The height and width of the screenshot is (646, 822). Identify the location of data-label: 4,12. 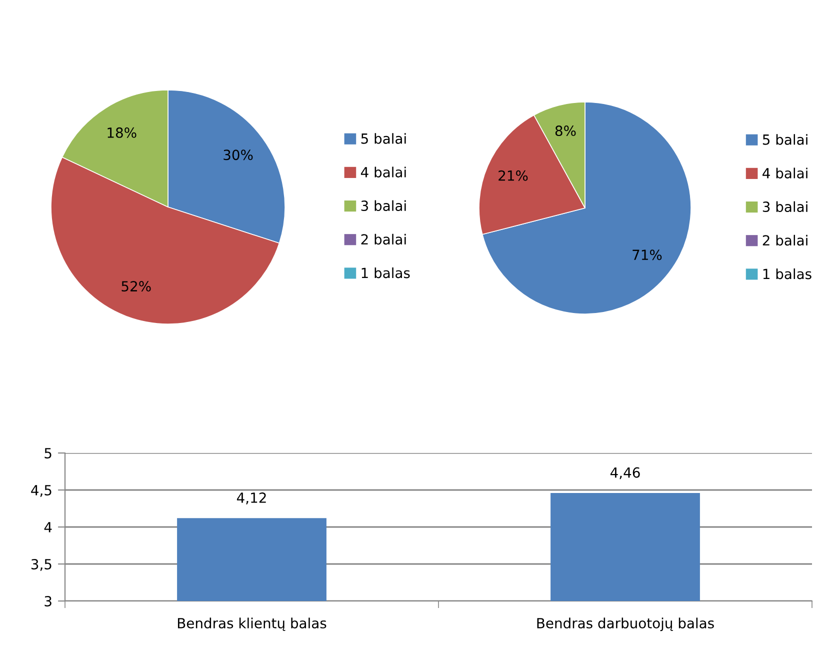
(251, 498).